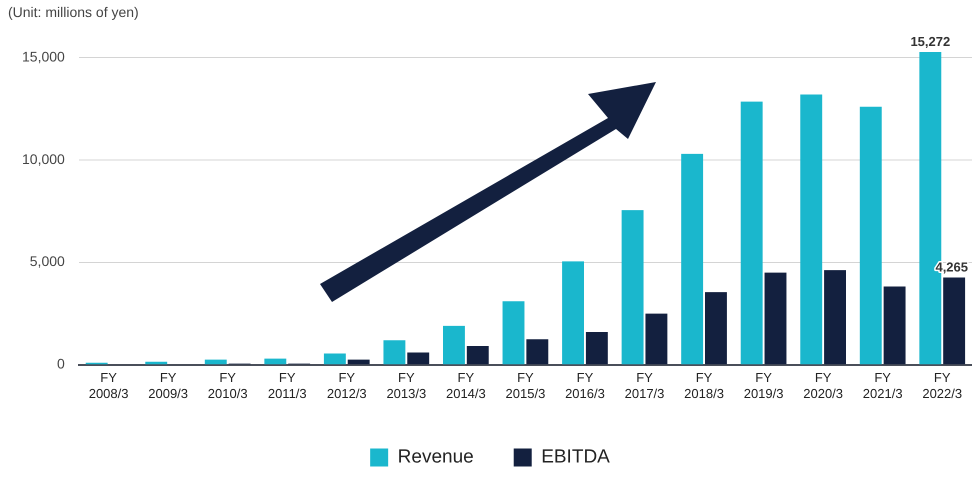 The width and height of the screenshot is (980, 477). Describe the element at coordinates (346, 385) in the screenshot. I see `x-tick-label: FY 2012/3` at that location.